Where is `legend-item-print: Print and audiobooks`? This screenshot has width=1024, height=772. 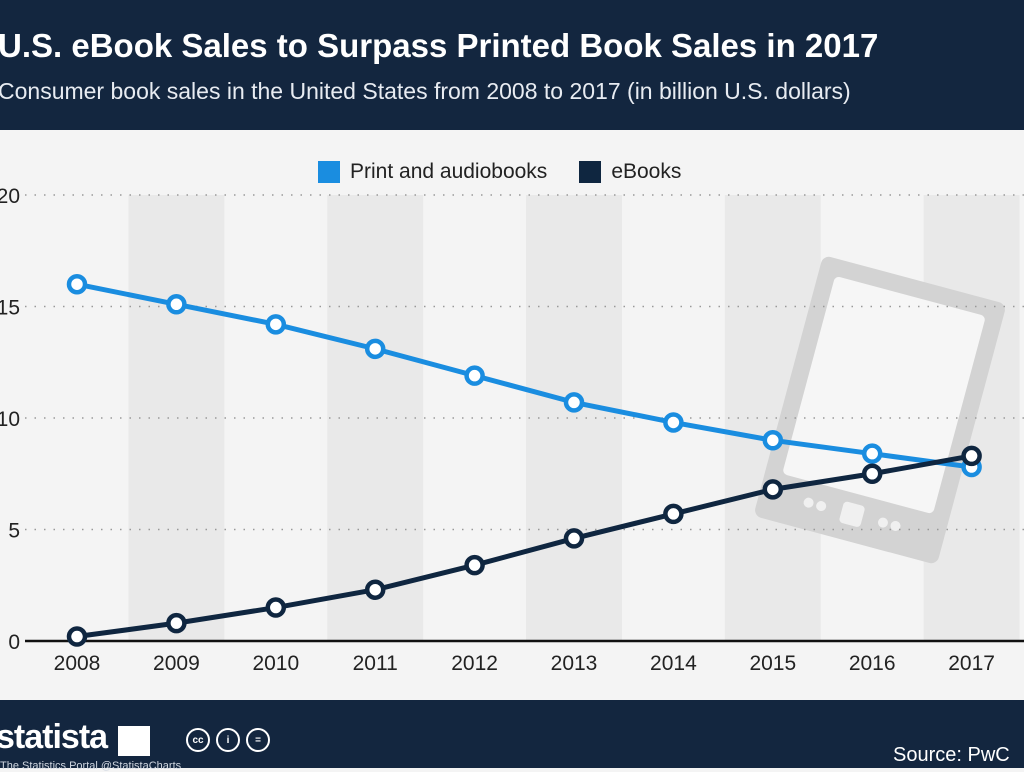
legend-item-print: Print and audiobooks is located at coordinates (432, 172).